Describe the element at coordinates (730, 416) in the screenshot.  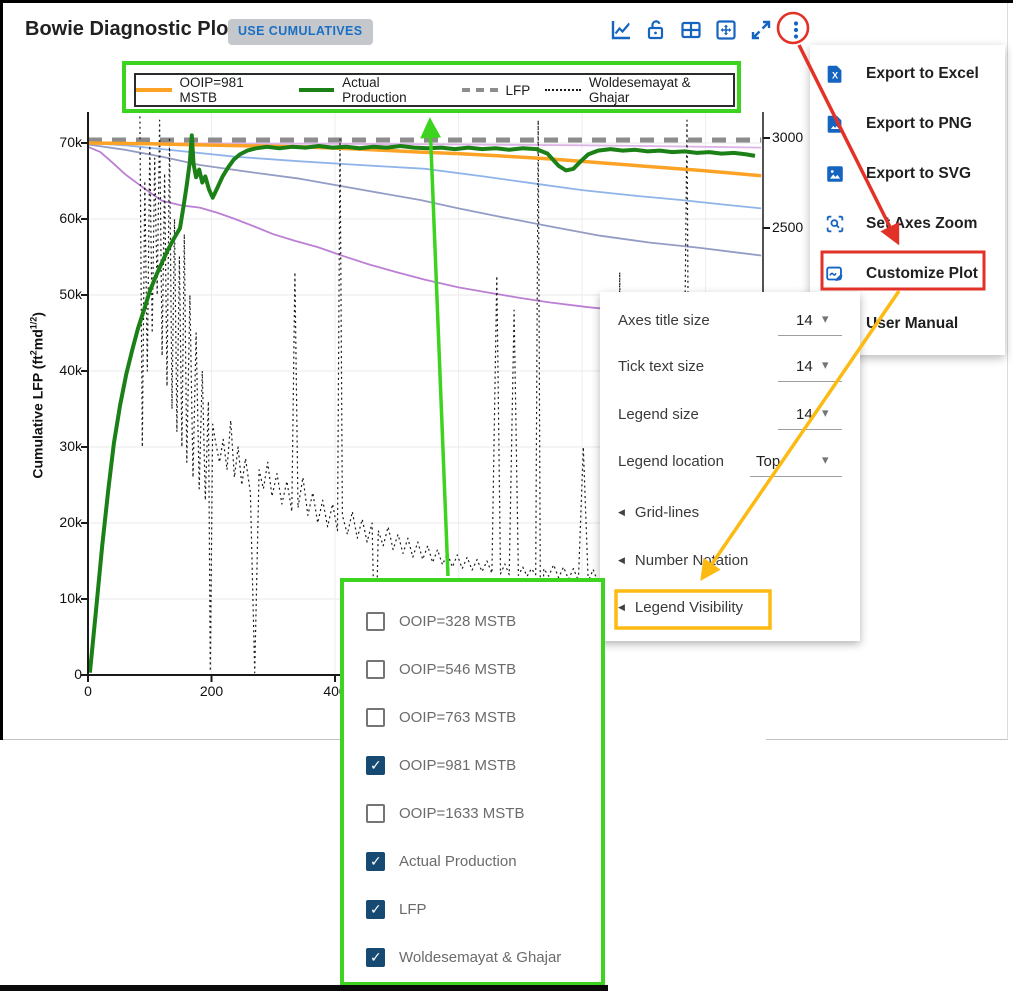
I see `setting-row-legend-size: Legend size 14 ▾` at that location.